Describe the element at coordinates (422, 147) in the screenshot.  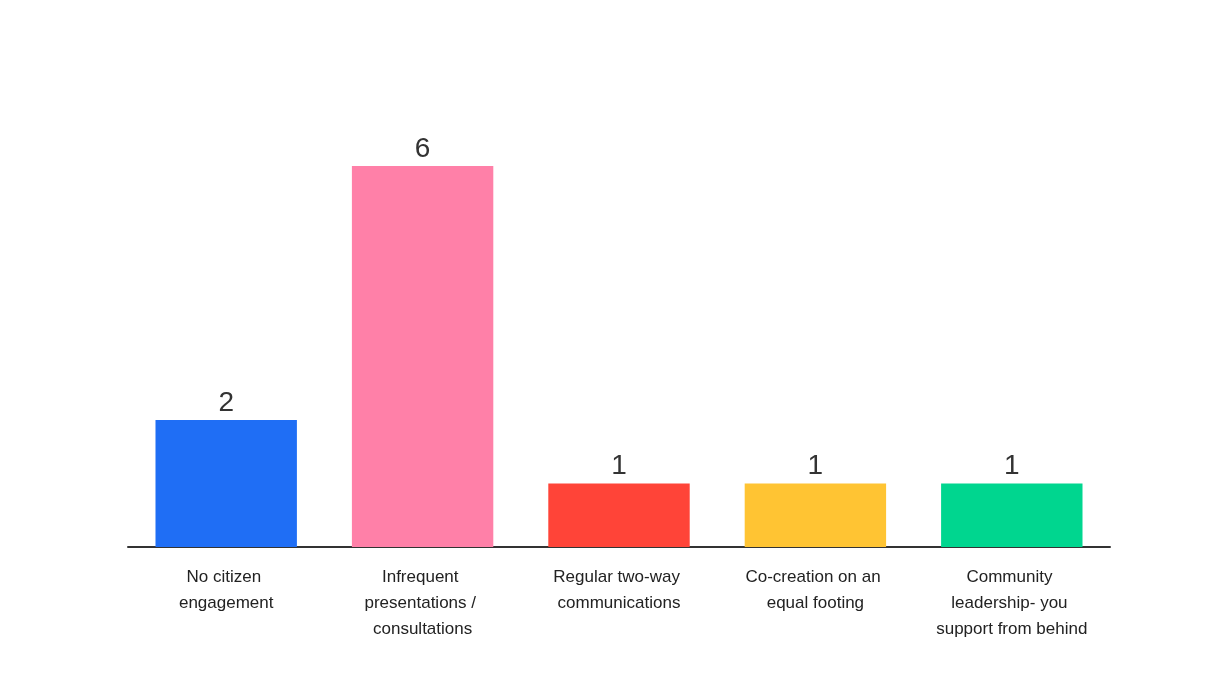
I see `data-label: 6` at that location.